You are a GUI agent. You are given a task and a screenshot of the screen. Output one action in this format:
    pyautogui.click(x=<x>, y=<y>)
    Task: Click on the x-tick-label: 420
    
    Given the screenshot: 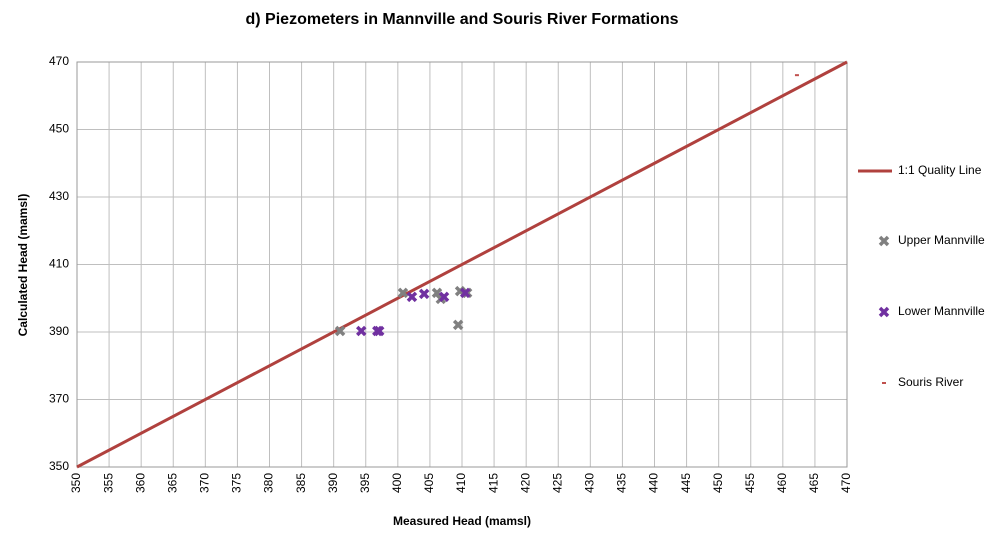 What is the action you would take?
    pyautogui.click(x=525, y=483)
    